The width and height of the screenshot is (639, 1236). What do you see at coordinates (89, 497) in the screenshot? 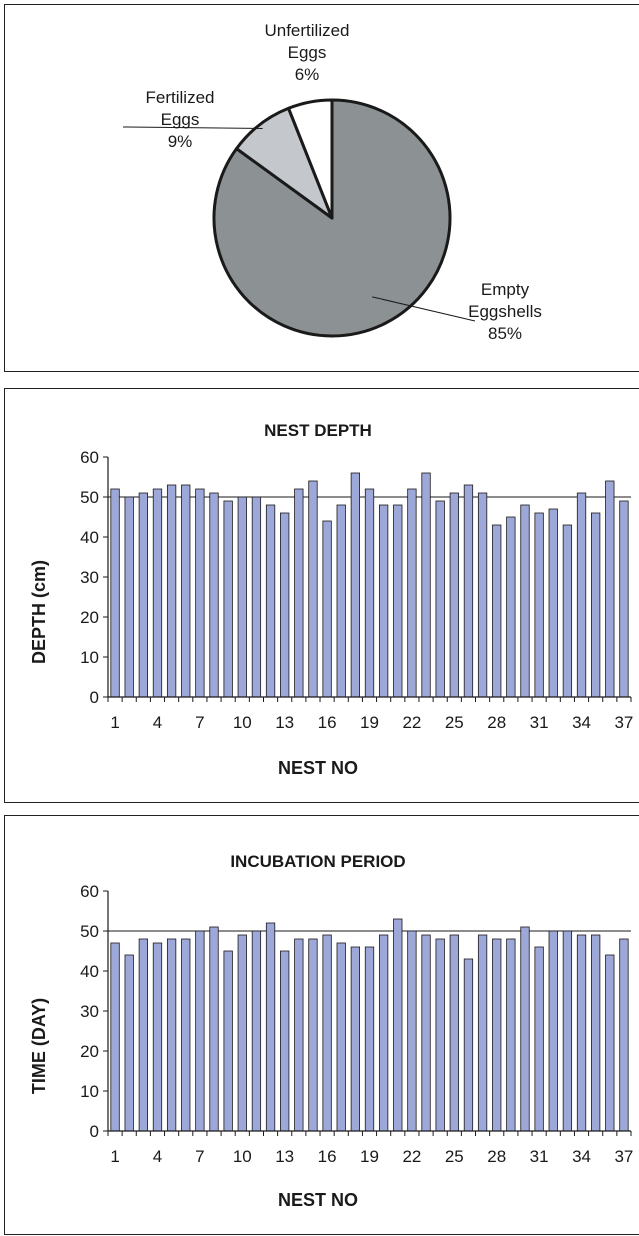
I see `y-tick-label: 50` at bounding box center [89, 497].